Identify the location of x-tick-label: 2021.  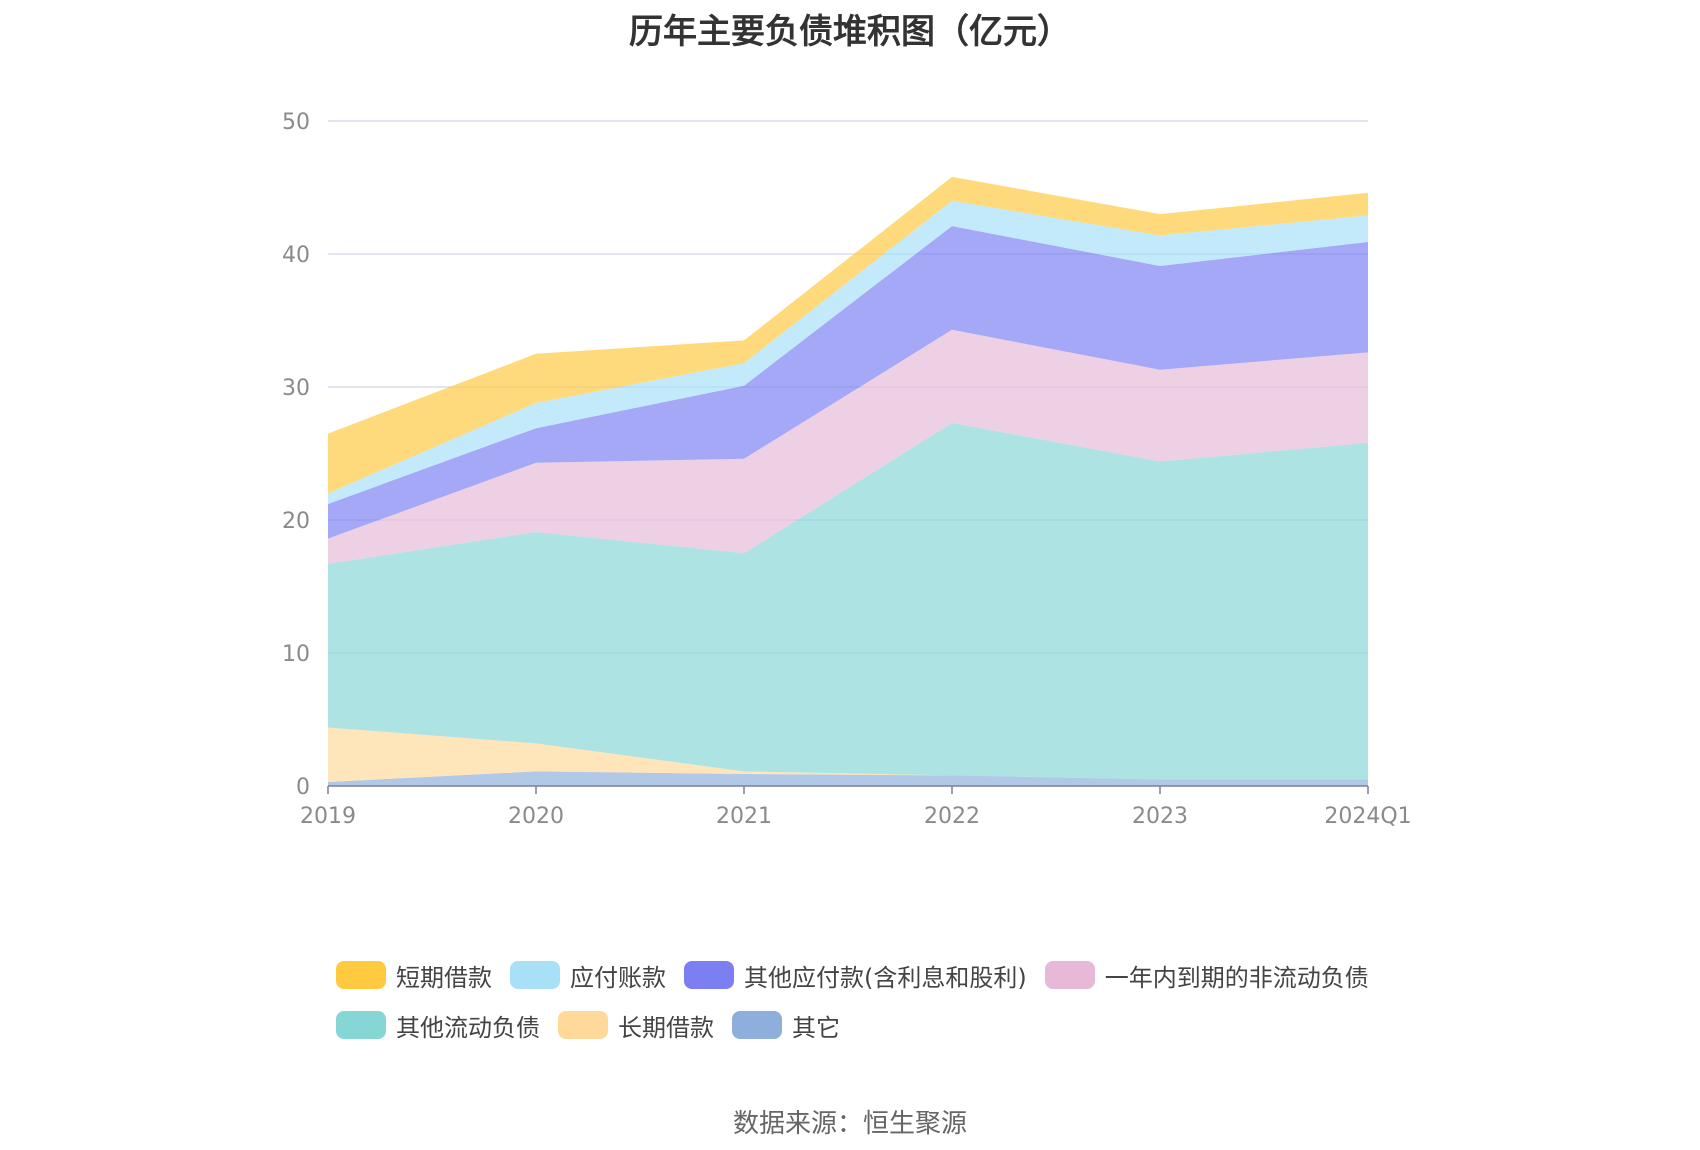
(744, 816).